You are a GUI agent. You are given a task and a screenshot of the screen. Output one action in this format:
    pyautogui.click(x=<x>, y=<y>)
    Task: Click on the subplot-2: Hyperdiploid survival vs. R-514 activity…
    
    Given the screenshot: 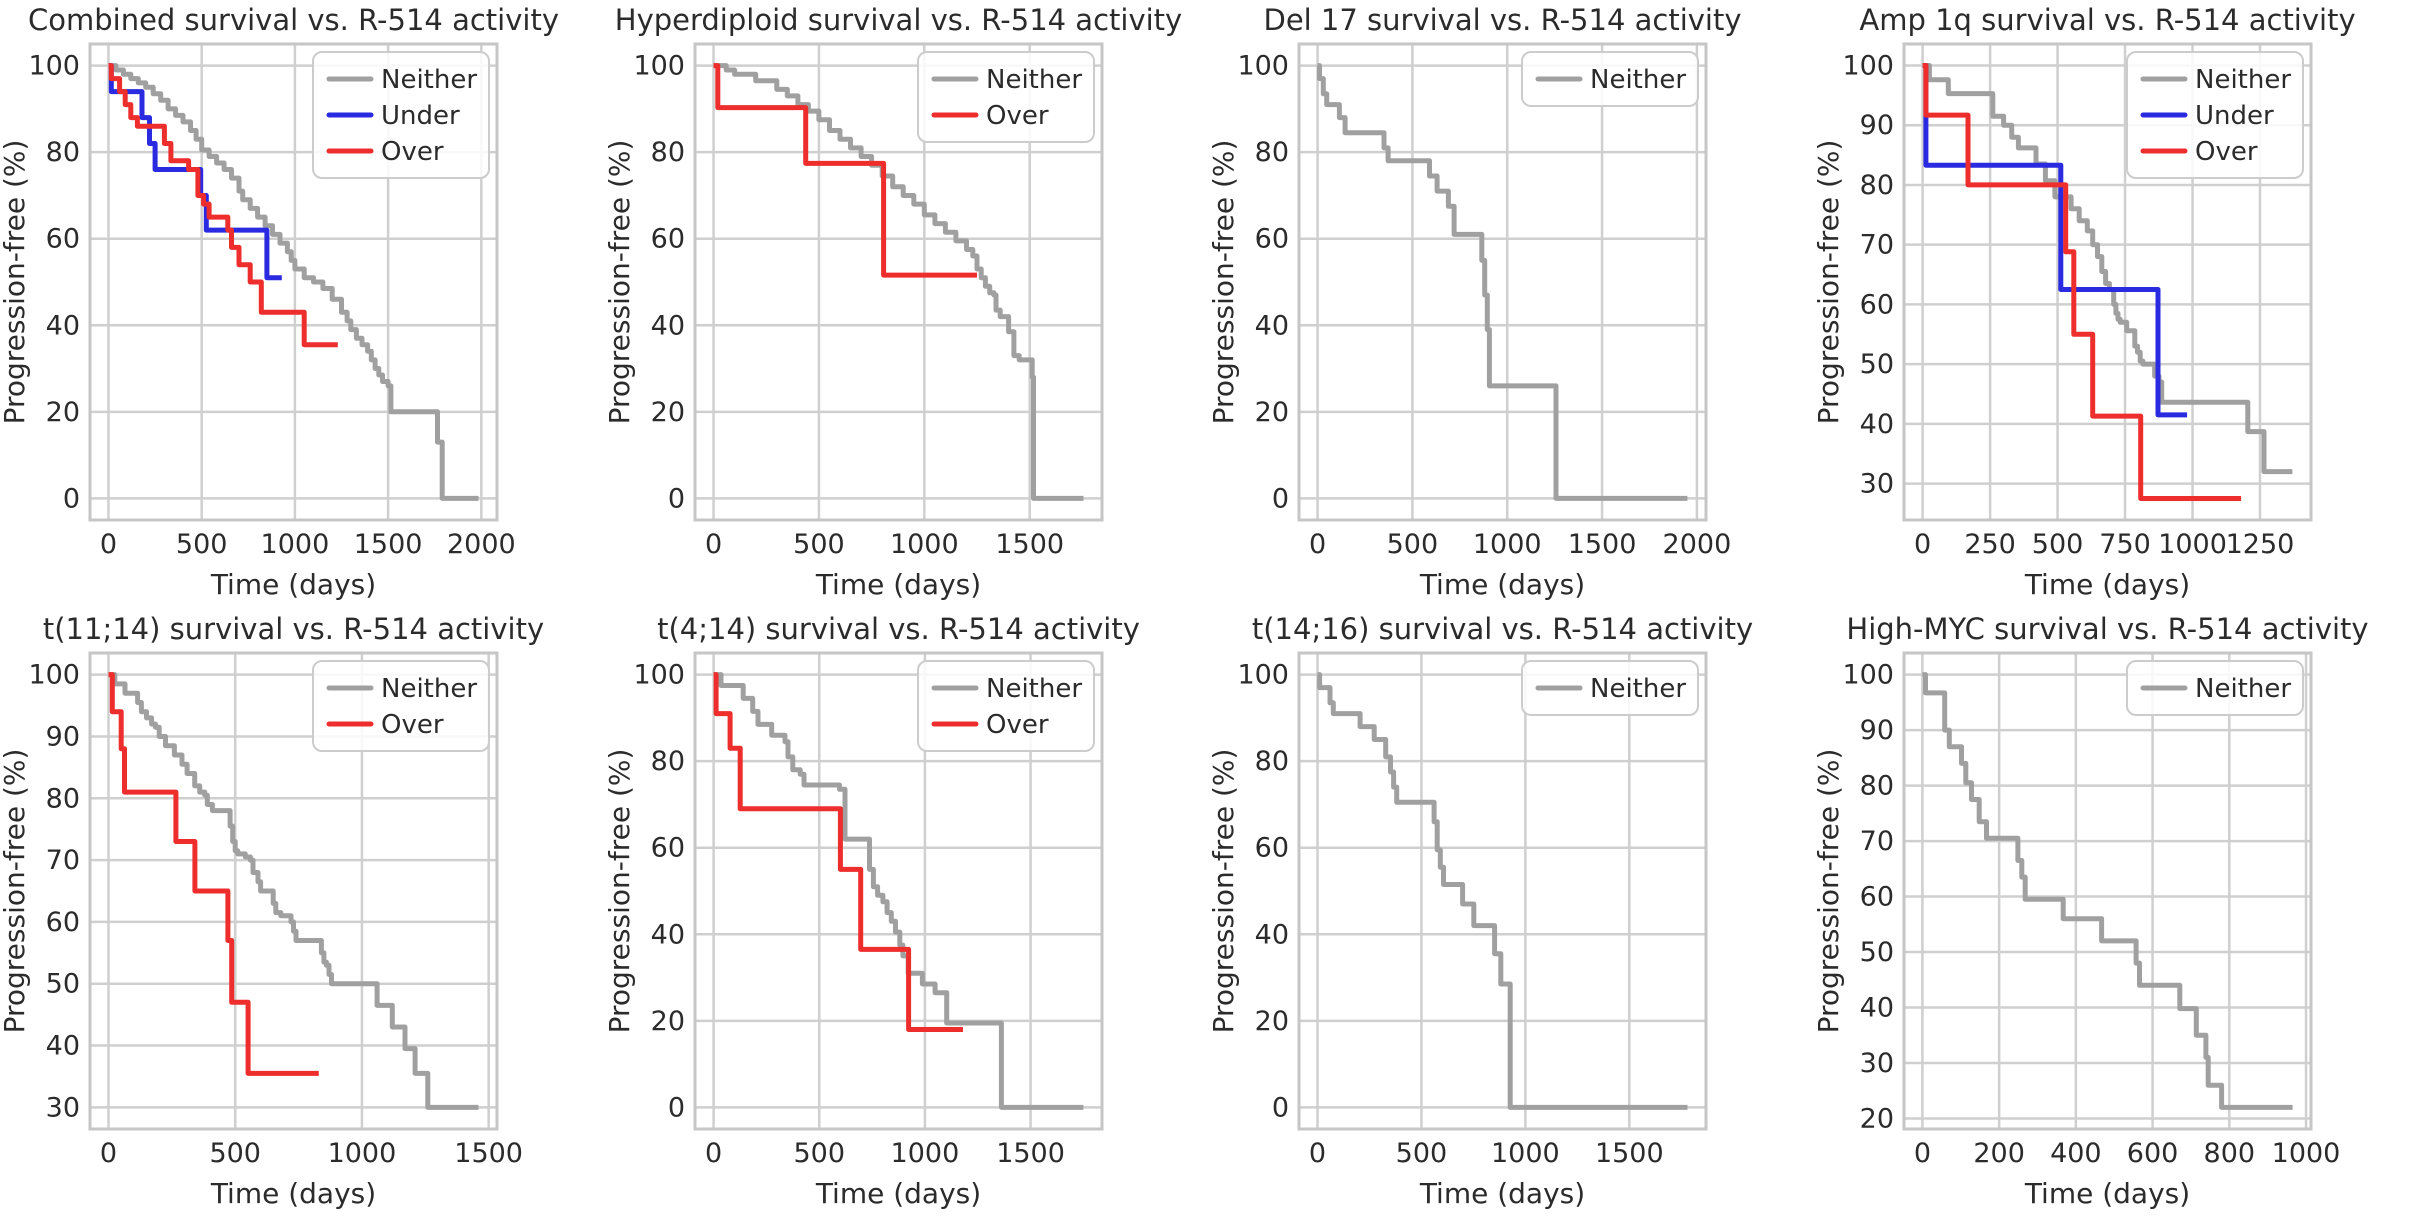 What is the action you would take?
    pyautogui.click(x=893, y=302)
    